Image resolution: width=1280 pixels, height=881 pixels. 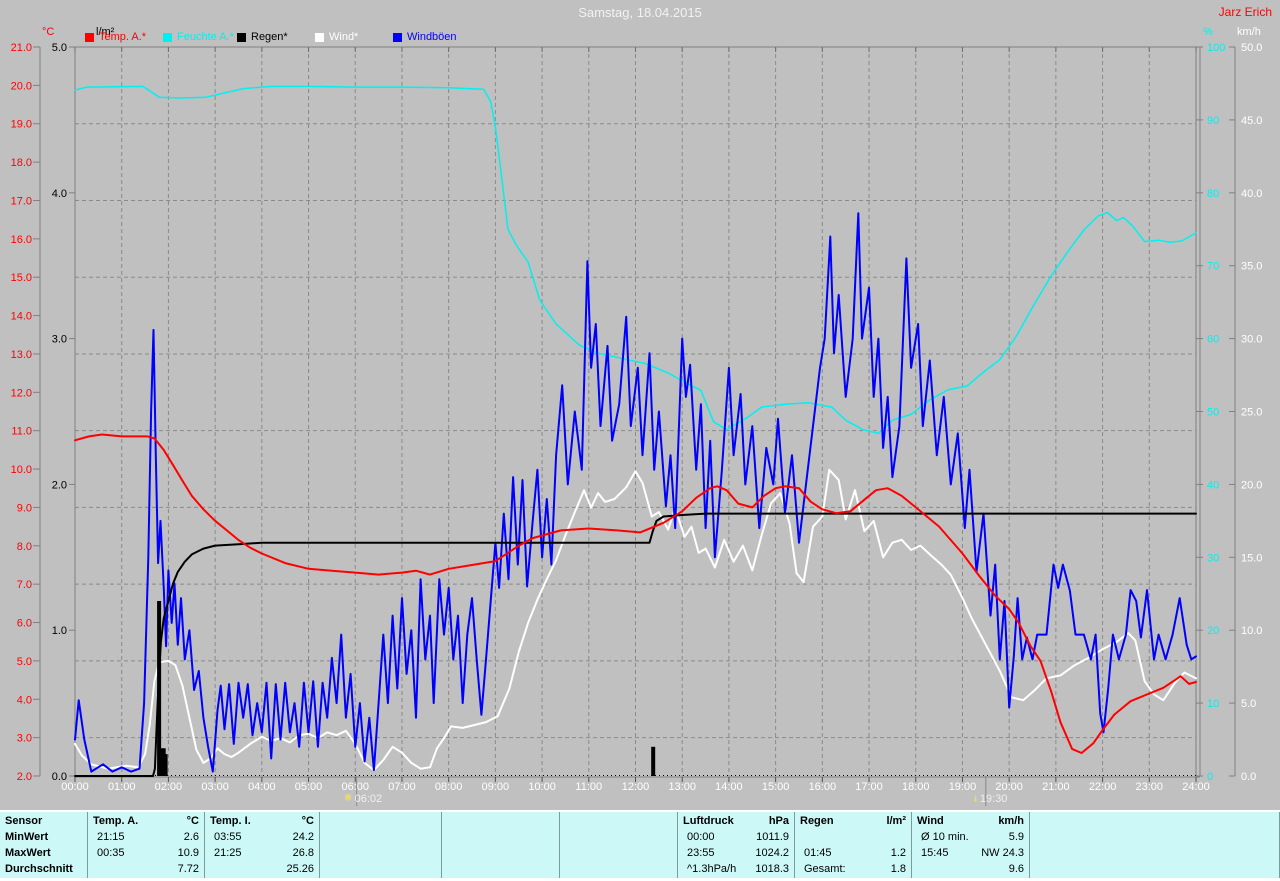 What do you see at coordinates (898, 853) in the screenshot?
I see `table-cell-value: 1.2` at bounding box center [898, 853].